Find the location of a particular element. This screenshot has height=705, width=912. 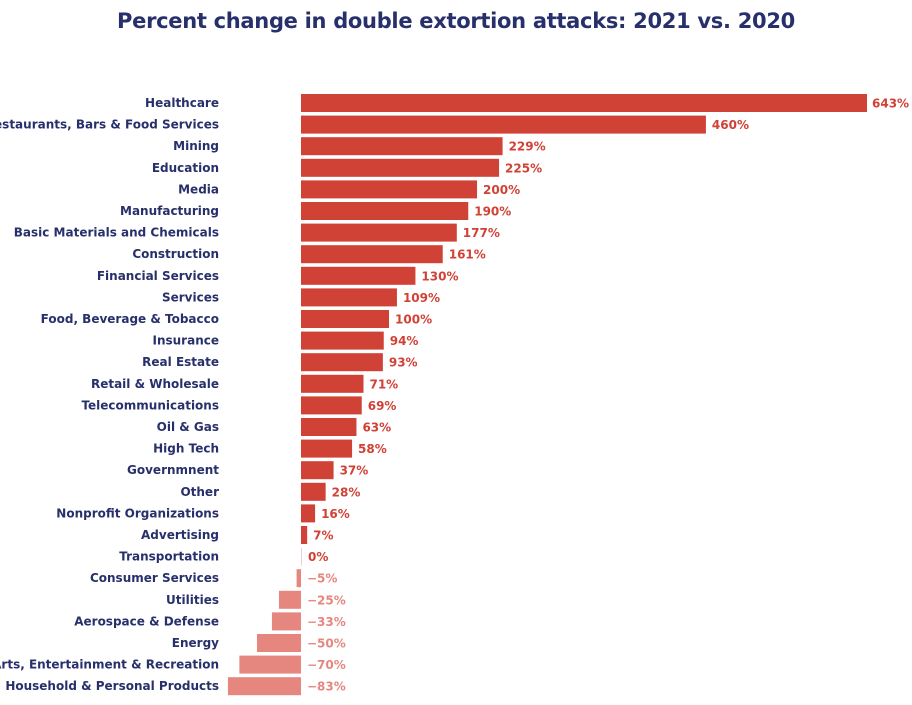

category-label: Manufacturing is located at coordinates (169, 211).